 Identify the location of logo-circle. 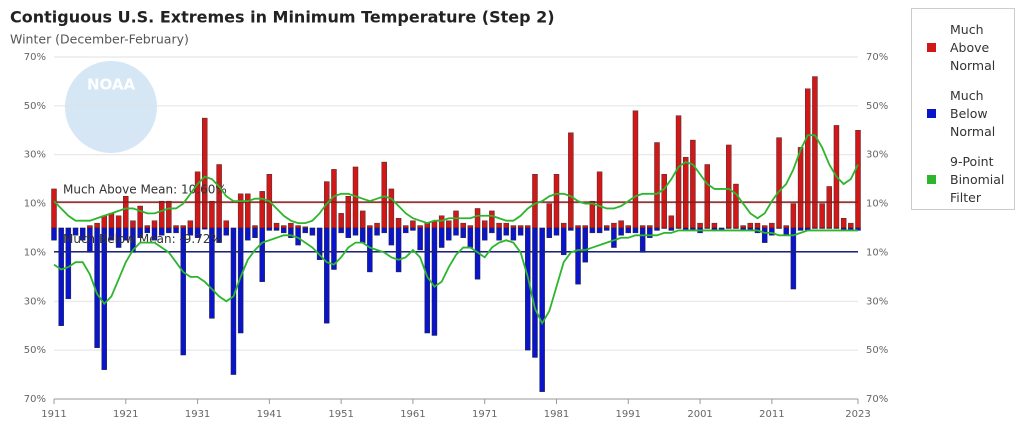
(111, 107).